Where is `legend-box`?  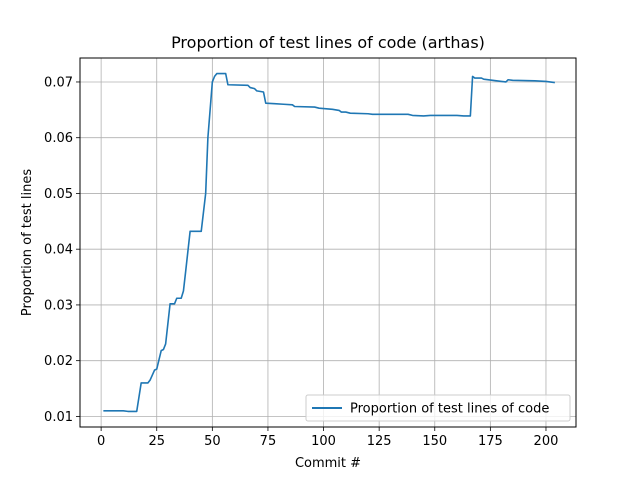 legend-box is located at coordinates (438, 408).